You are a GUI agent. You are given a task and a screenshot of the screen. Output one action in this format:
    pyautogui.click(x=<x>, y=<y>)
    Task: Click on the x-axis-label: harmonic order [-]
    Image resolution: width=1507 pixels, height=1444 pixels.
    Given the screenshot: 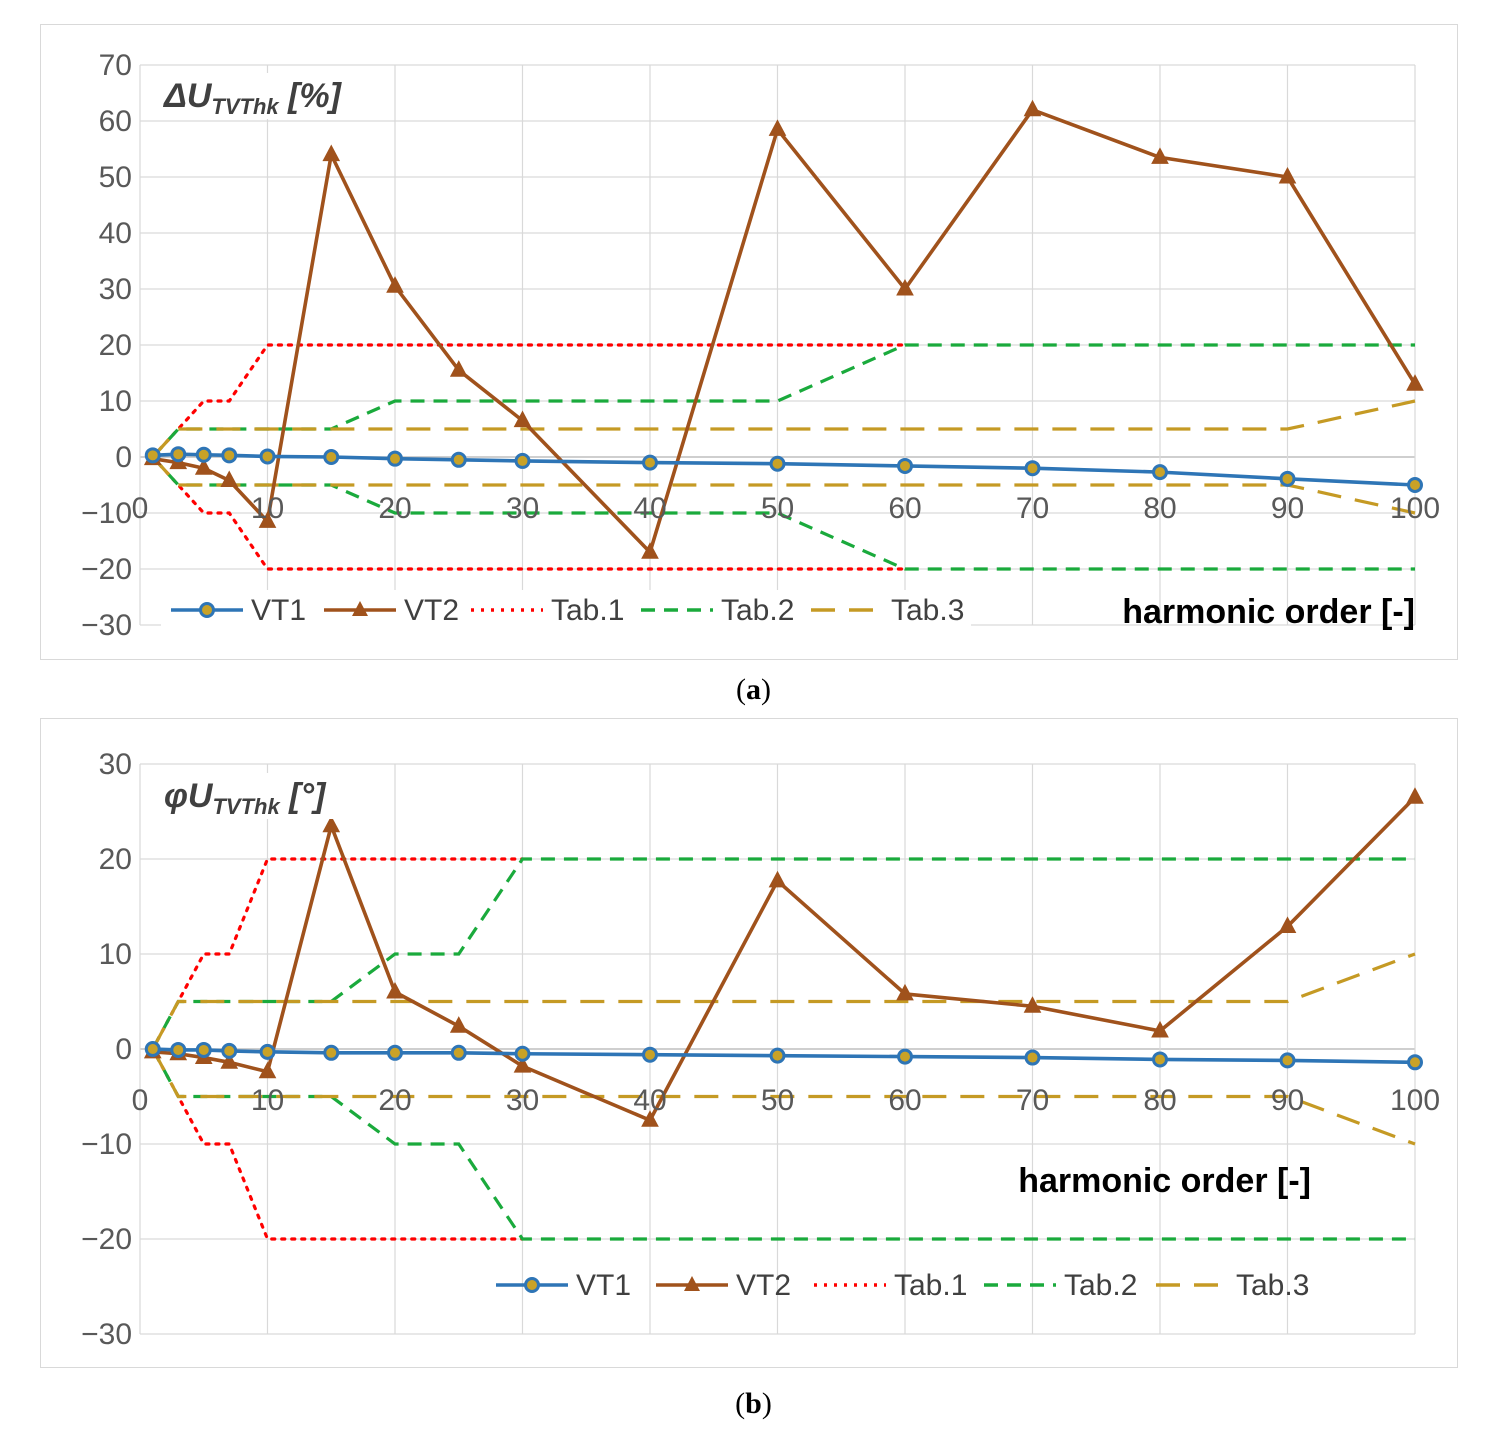 What is the action you would take?
    pyautogui.click(x=1164, y=1181)
    